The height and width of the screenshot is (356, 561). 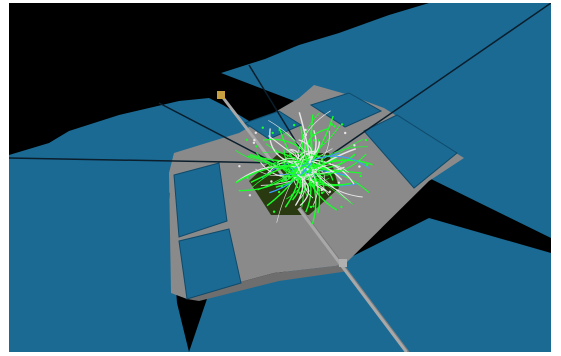 What do you see at coordinates (410, 151) in the screenshot?
I see `module-right-upper` at bounding box center [410, 151].